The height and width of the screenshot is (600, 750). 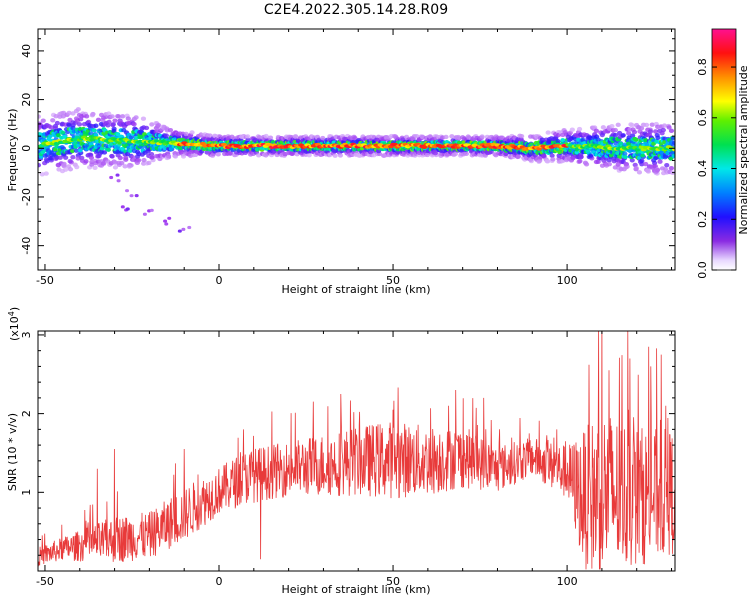 What do you see at coordinates (702, 67) in the screenshot?
I see `colorbar-tick-label: 0.8` at bounding box center [702, 67].